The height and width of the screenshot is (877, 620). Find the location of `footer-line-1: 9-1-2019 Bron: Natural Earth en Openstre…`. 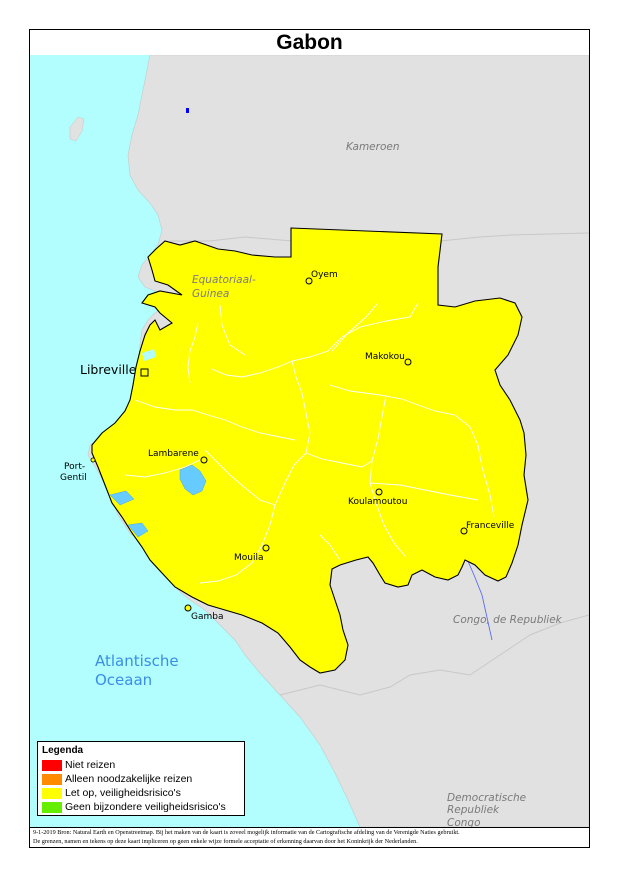

footer-line-1: 9-1-2019 Bron: Natural Earth en Openstre… is located at coordinates (246, 832).